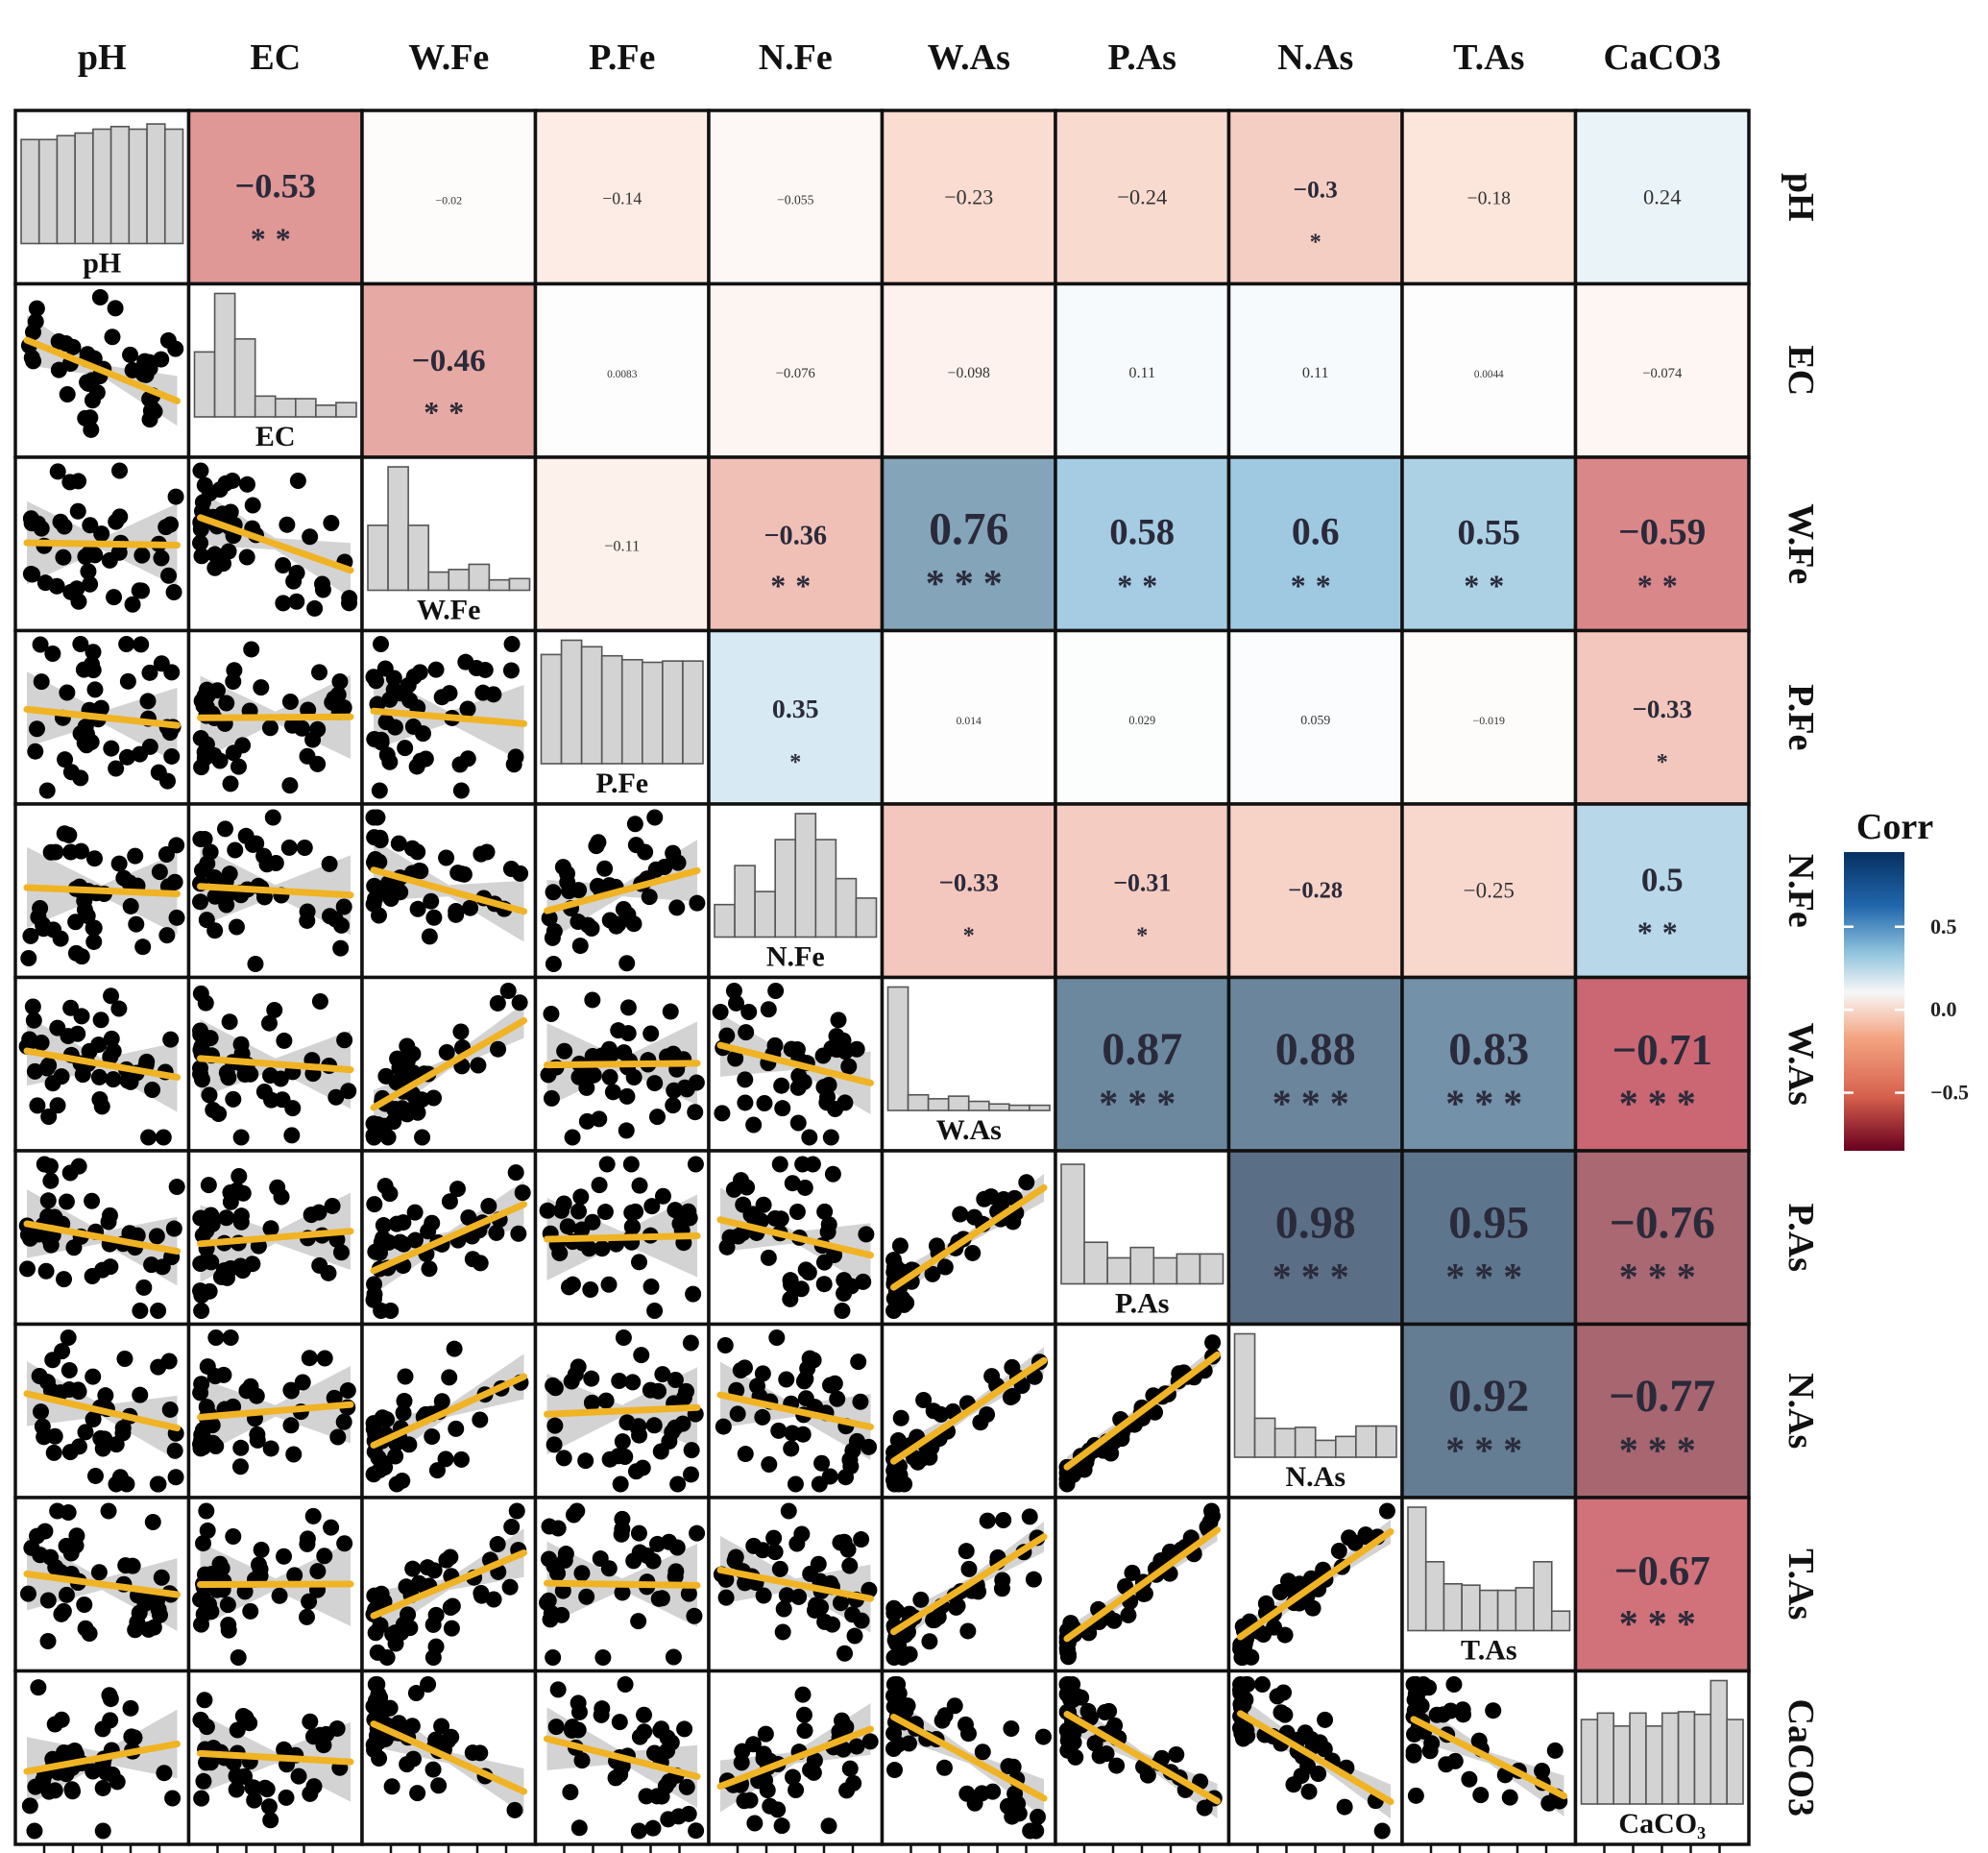 The image size is (1988, 1853). What do you see at coordinates (1662, 879) in the screenshot?
I see `corr-value: 0.5` at bounding box center [1662, 879].